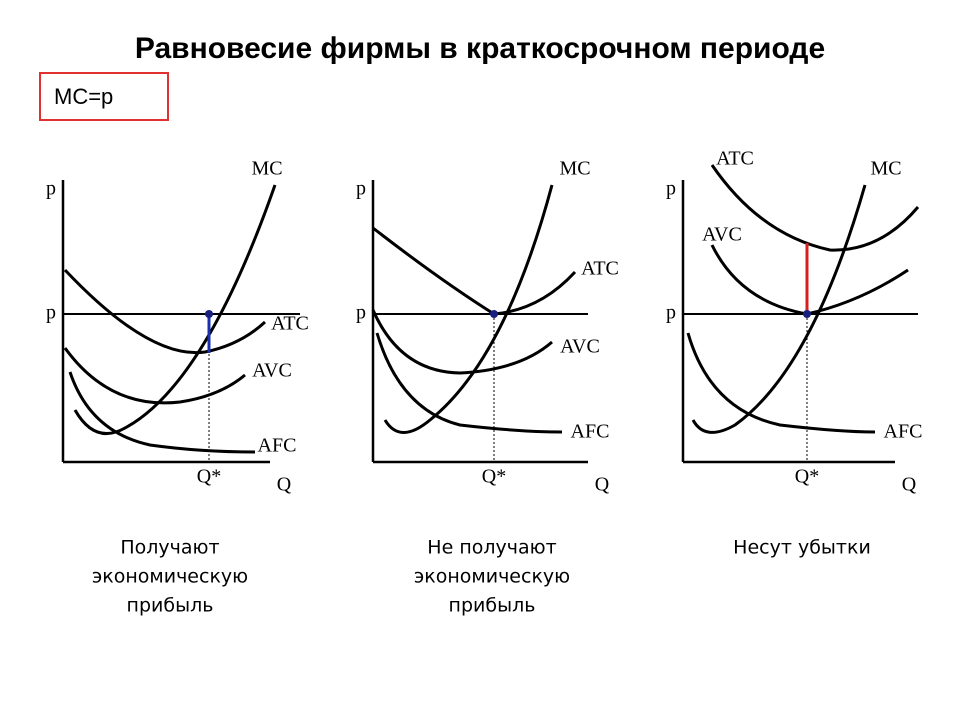 The image size is (960, 720). I want to click on caption: Не получают, so click(491, 548).